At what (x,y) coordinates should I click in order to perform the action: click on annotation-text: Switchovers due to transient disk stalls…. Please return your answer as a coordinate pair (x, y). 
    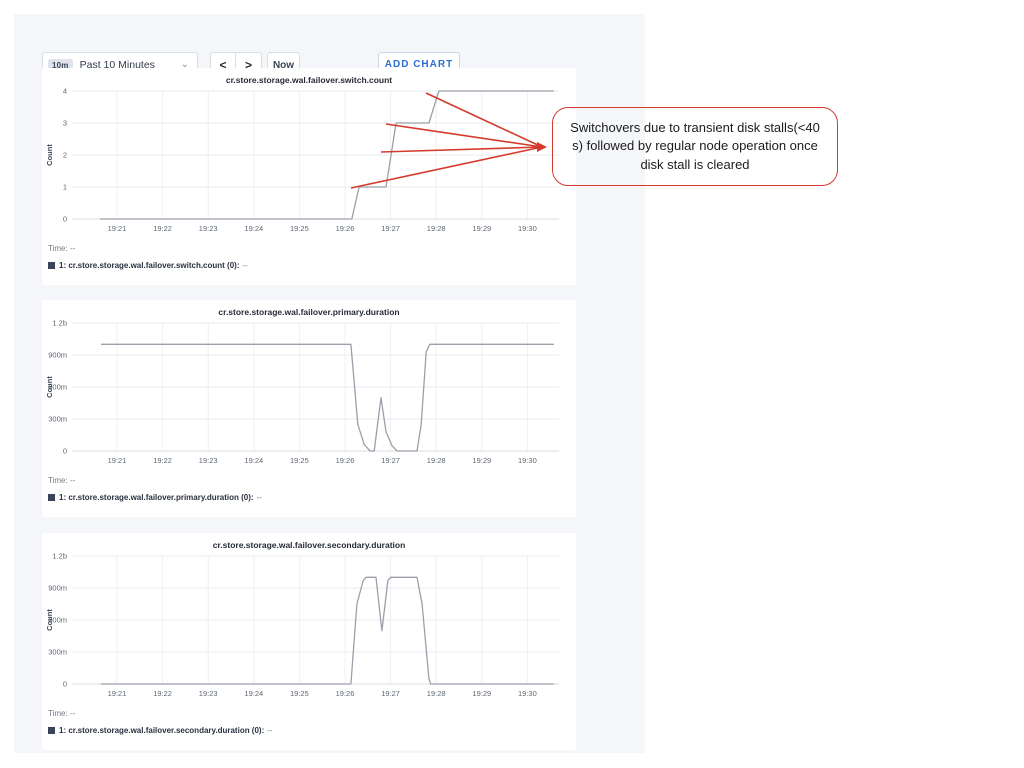
    Looking at the image, I should click on (695, 145).